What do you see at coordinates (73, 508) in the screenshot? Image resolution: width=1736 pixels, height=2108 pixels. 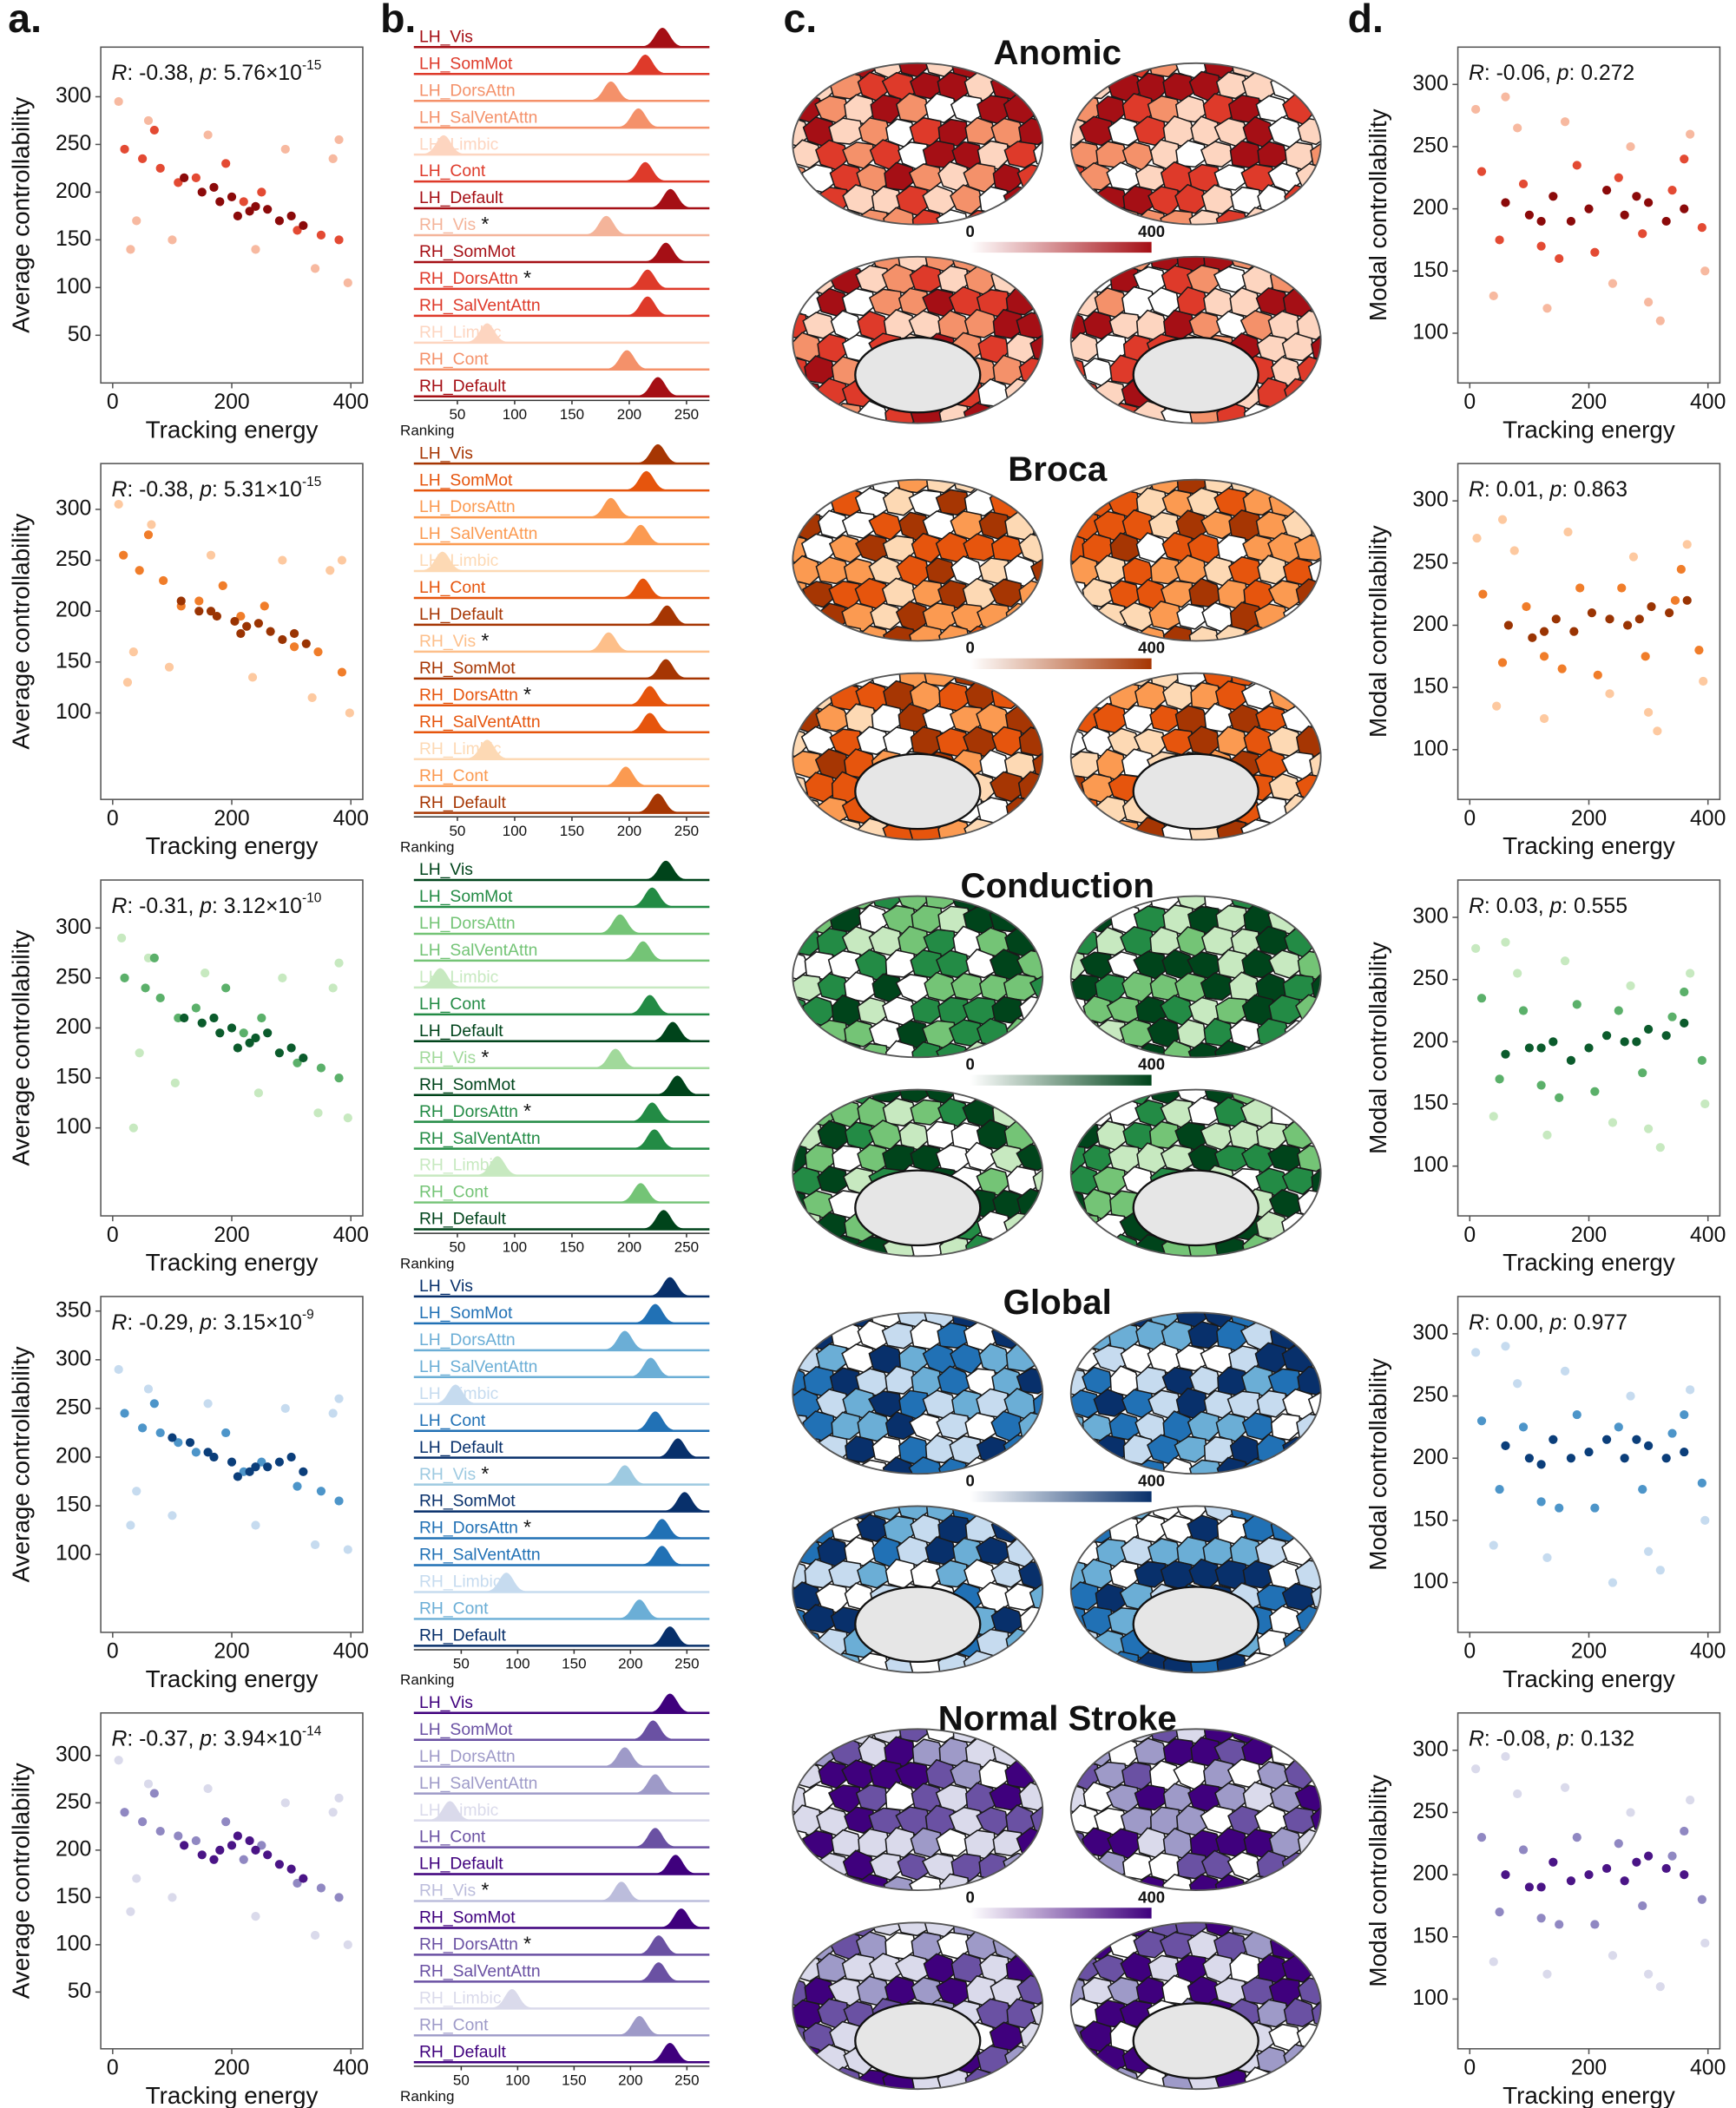 I see `y-tick-label: 300` at bounding box center [73, 508].